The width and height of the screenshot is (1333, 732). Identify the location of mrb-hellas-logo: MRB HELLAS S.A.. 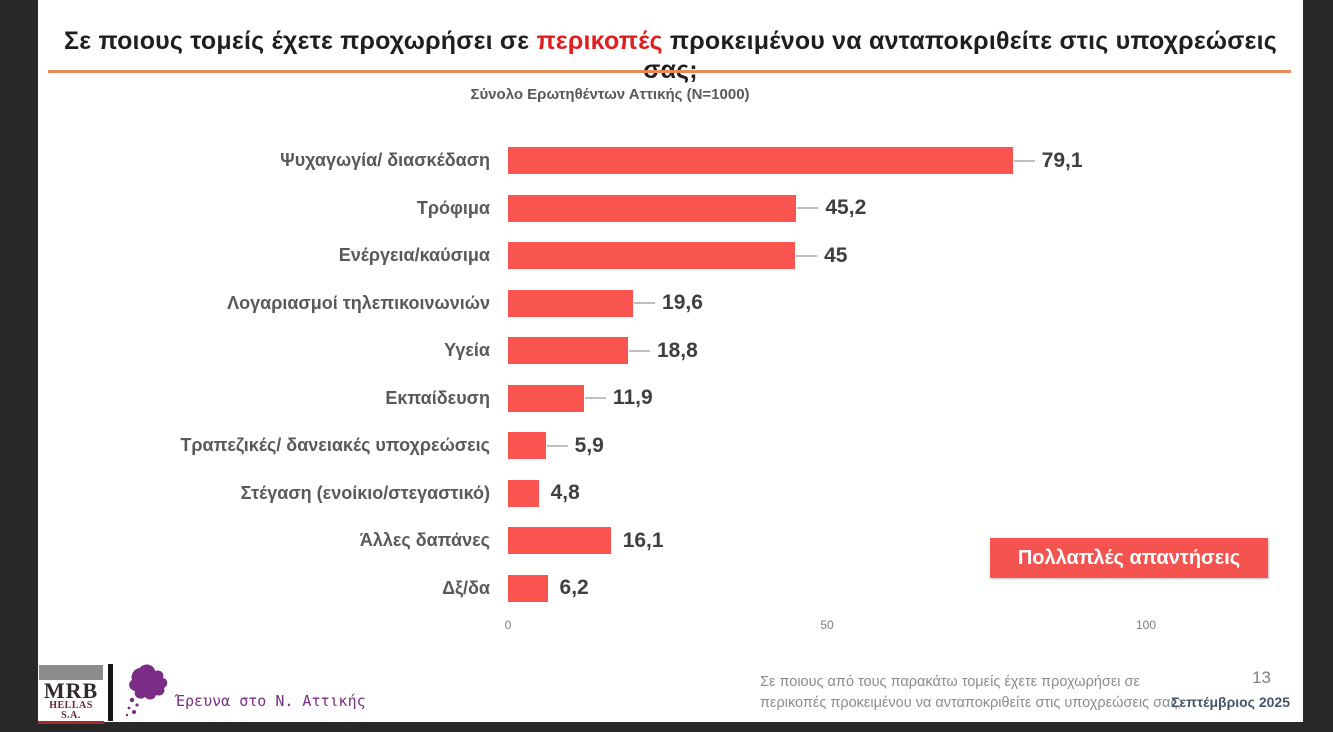
(71, 694).